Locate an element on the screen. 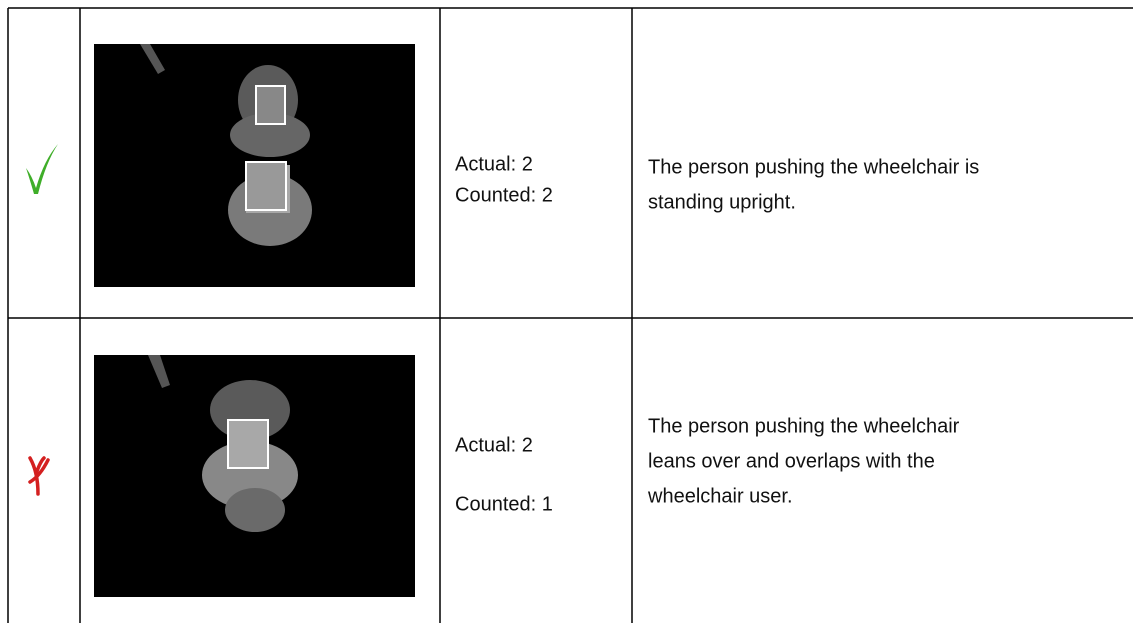 This screenshot has height=628, width=1133. description-line: The person pushing the wheelchair is located at coordinates (804, 426).